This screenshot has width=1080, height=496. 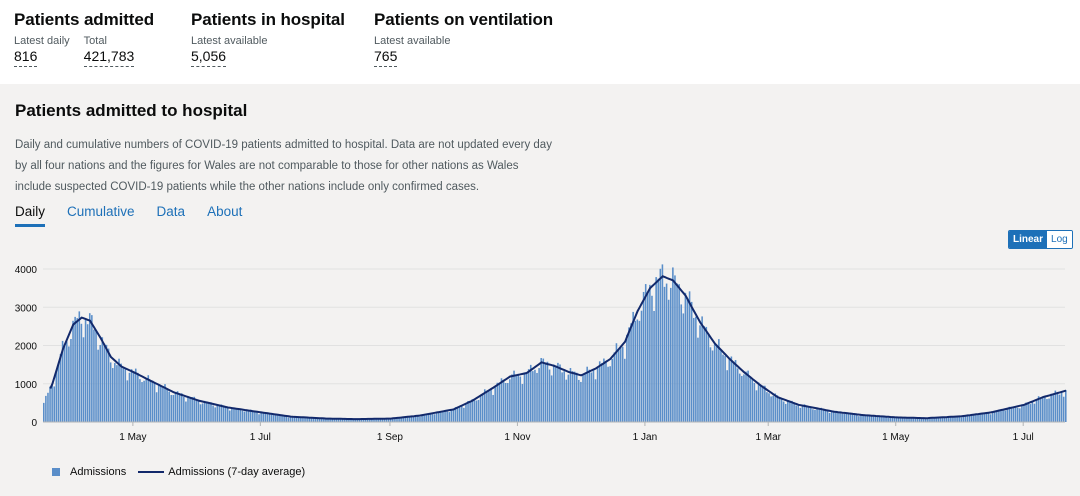 What do you see at coordinates (1028, 239) in the screenshot?
I see `linear-scale-button: Linear` at bounding box center [1028, 239].